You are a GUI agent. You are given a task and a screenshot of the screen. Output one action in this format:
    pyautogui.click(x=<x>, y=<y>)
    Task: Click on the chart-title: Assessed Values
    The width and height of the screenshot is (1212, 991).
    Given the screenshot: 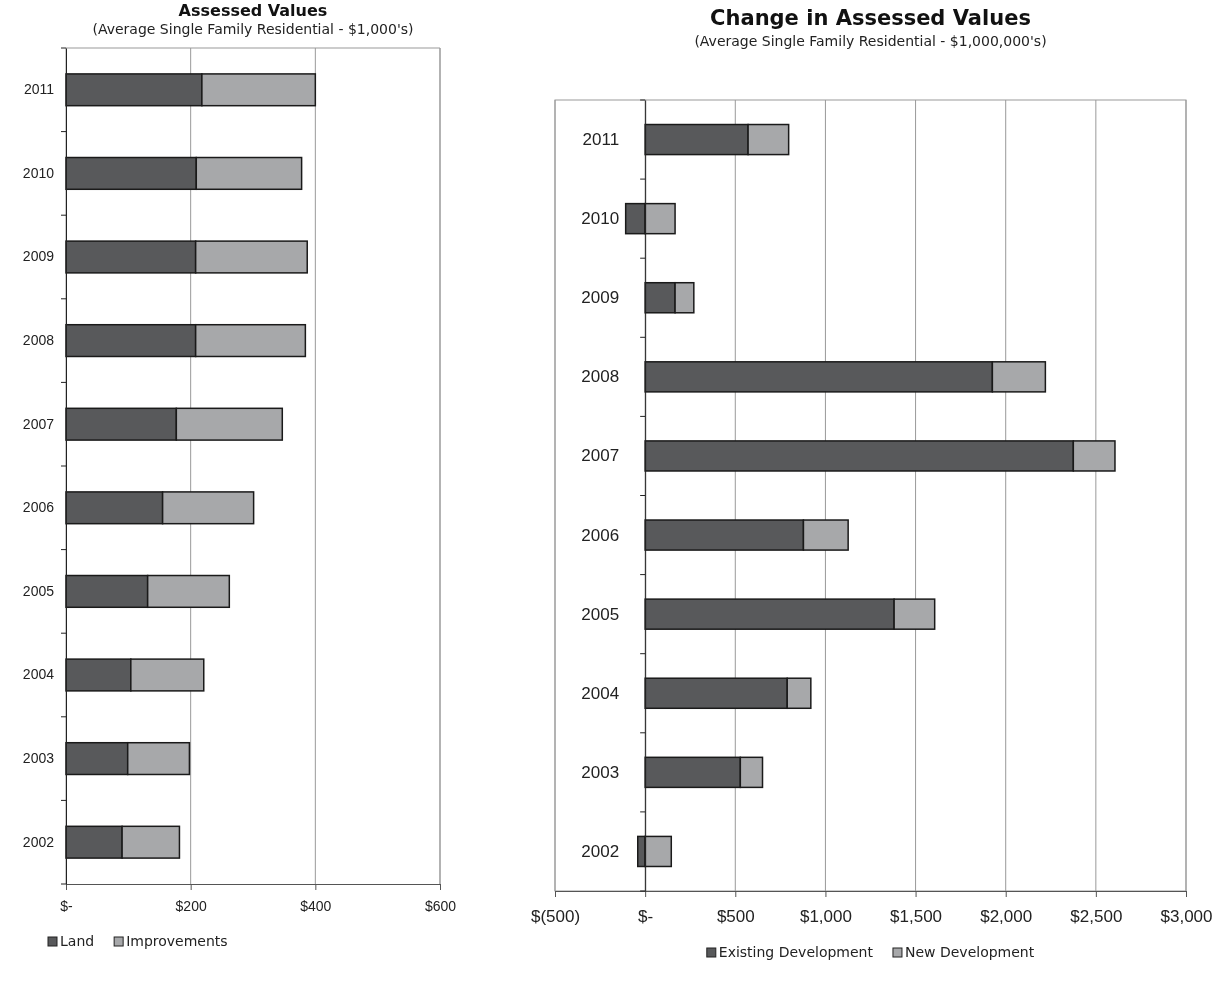 What is the action you would take?
    pyautogui.click(x=253, y=10)
    